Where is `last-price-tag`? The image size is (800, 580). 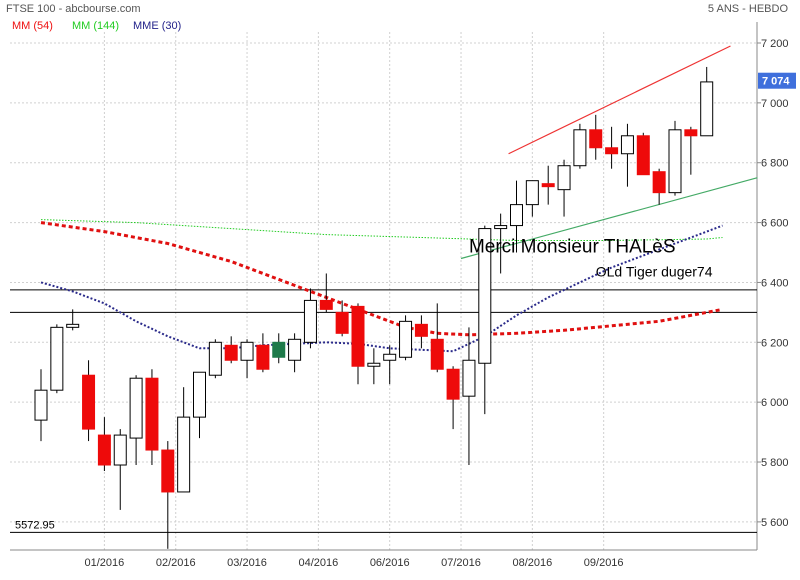 last-price-tag is located at coordinates (777, 80).